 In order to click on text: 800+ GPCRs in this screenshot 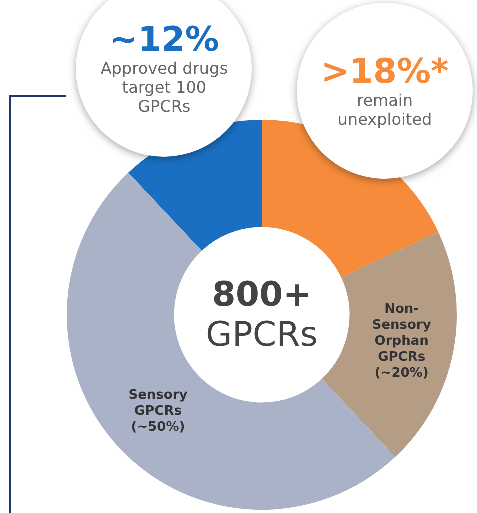, I will do `click(262, 315)`.